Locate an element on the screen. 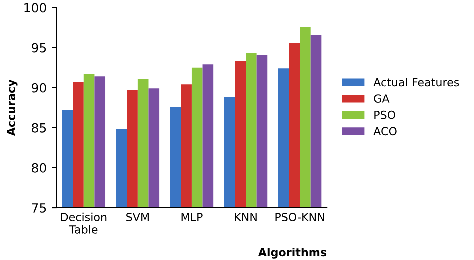 The image size is (474, 260). x-tick-label: KNN is located at coordinates (246, 217).